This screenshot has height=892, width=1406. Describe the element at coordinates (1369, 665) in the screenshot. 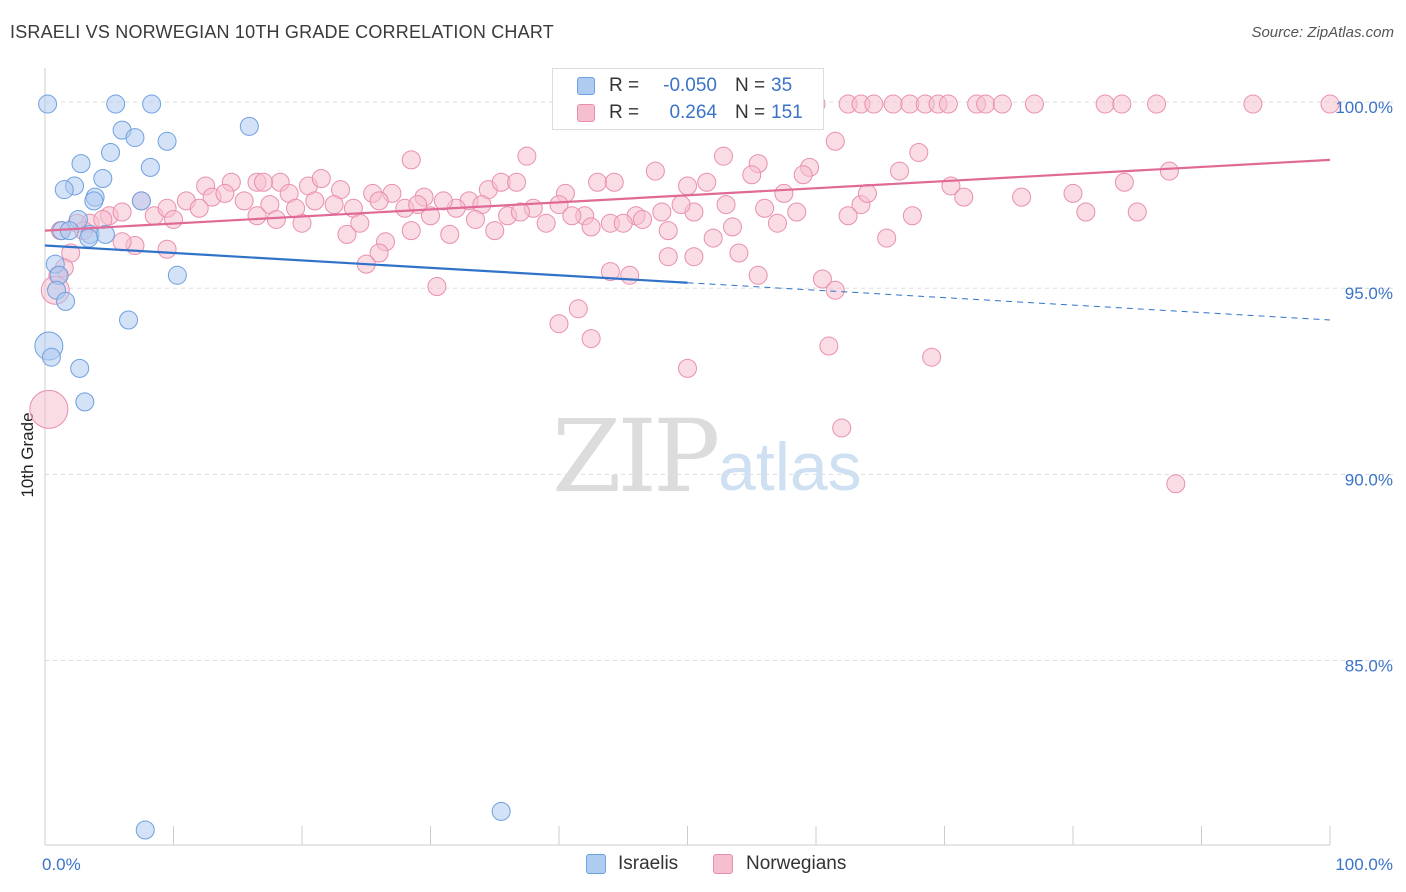

I see `y-tick-label-85: 85.0%` at that location.